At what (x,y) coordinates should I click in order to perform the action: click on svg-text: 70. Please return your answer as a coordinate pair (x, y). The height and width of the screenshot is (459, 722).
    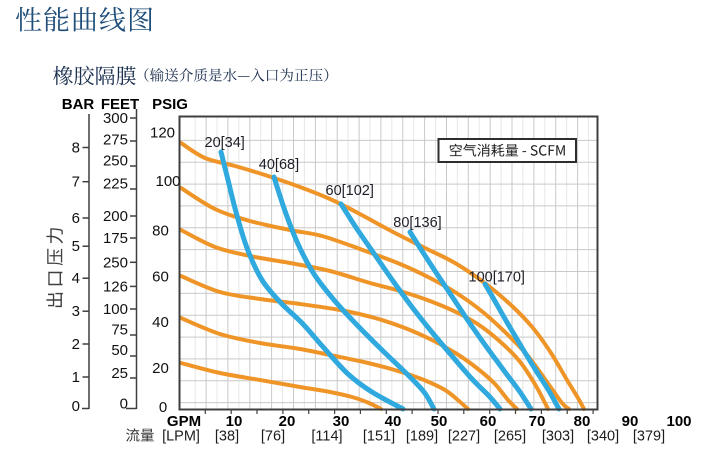
    Looking at the image, I should click on (537, 421).